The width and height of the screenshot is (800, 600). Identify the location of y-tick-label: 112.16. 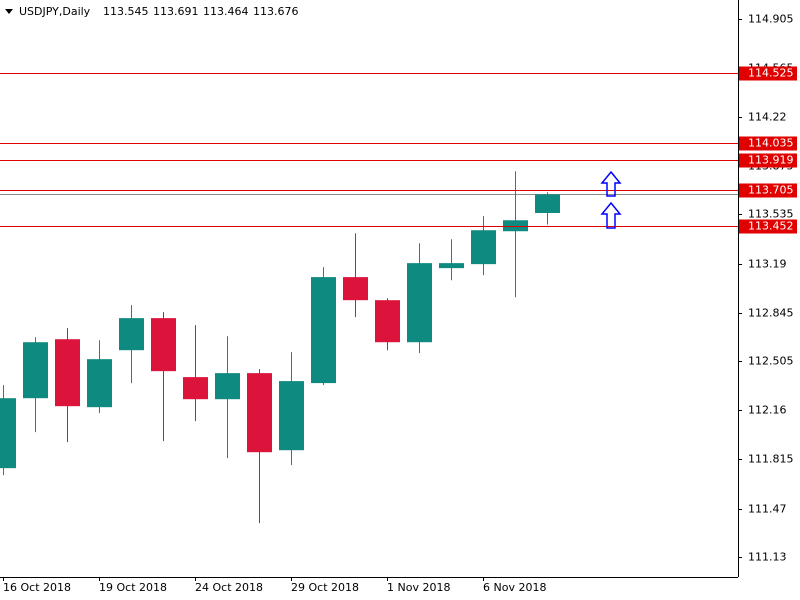
(767, 410).